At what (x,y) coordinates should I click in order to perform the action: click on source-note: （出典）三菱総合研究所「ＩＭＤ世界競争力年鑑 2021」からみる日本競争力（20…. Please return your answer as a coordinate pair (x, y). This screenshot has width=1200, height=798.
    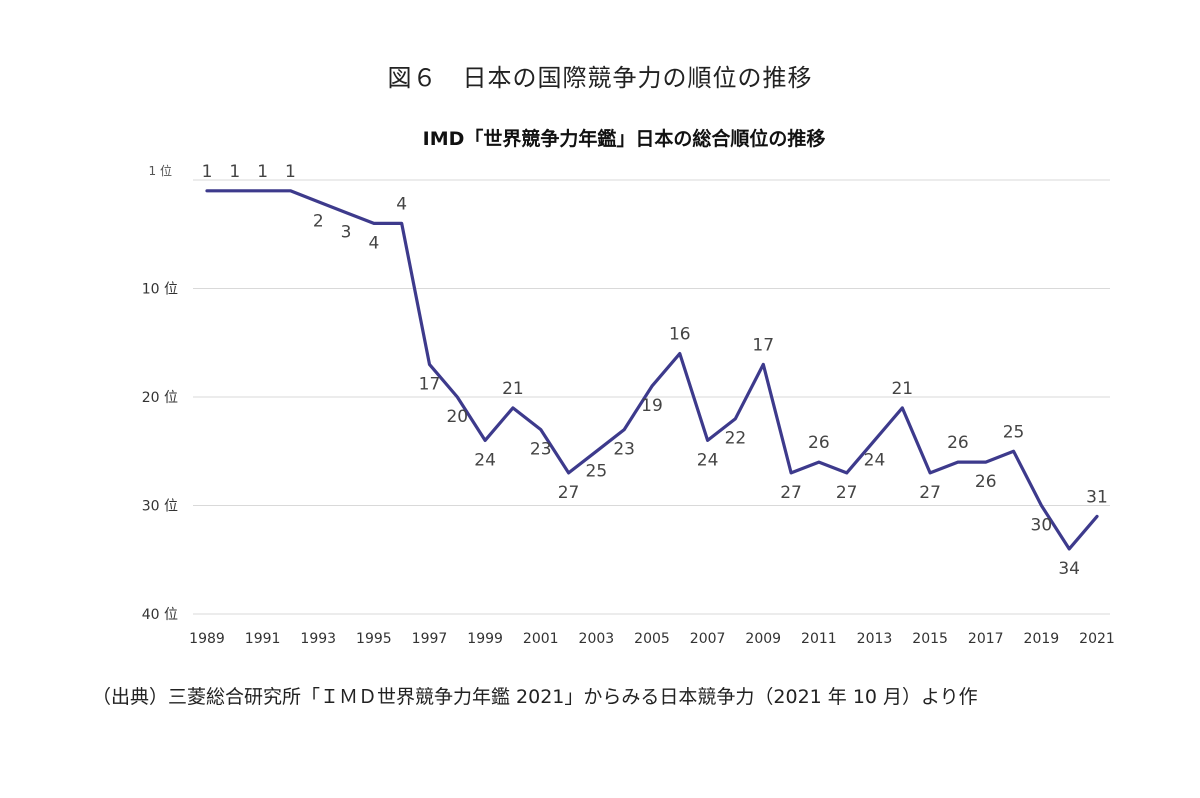
    Looking at the image, I should click on (535, 697).